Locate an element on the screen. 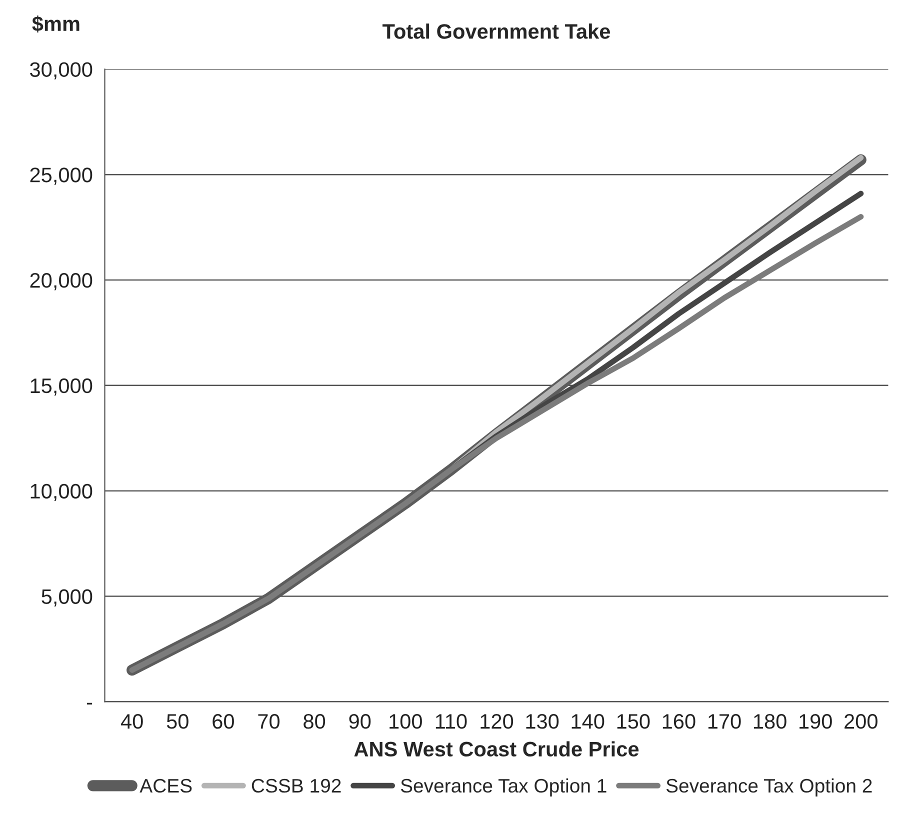 Image resolution: width=911 pixels, height=814 pixels. x-tick-label: 100 is located at coordinates (406, 721).